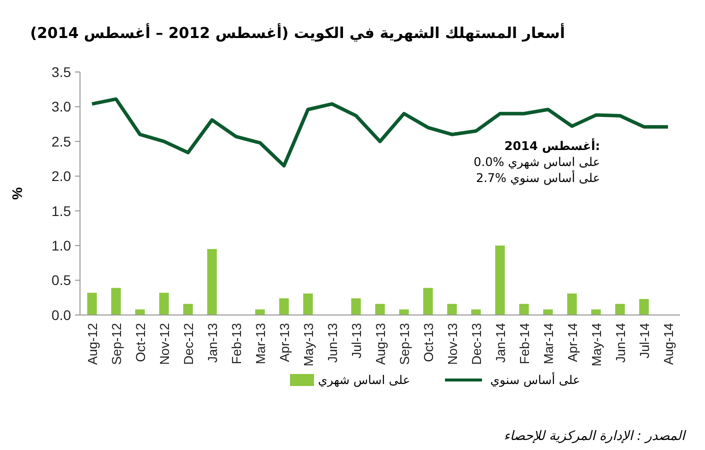 Image resolution: width=705 pixels, height=450 pixels. I want to click on y-tick-label: 3.5, so click(62, 72).